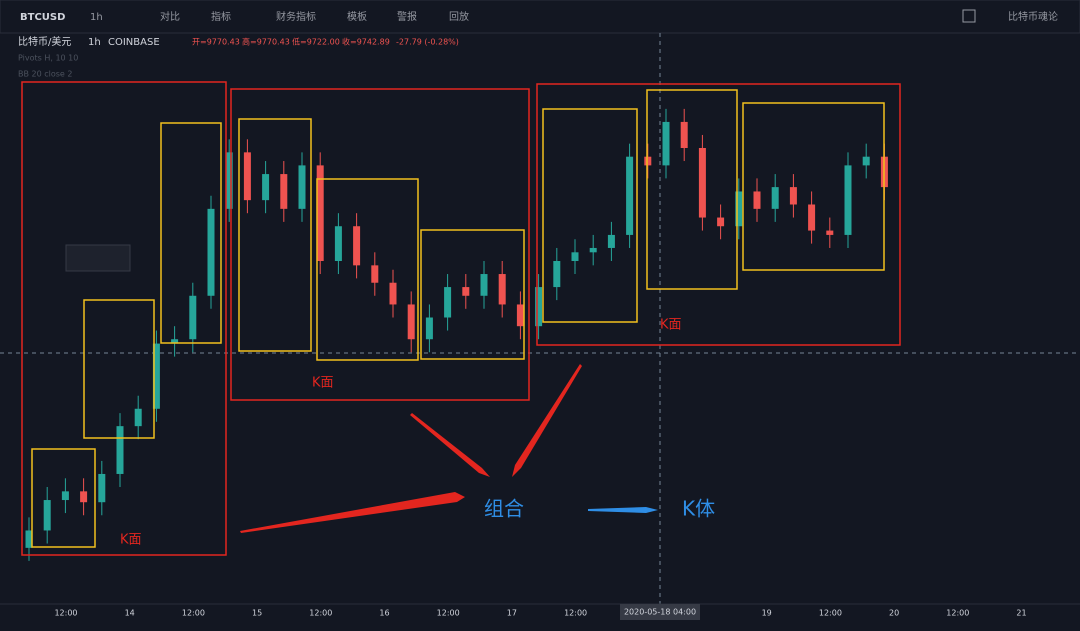  Describe the element at coordinates (407, 16) in the screenshot. I see `tool: 警报` at that location.